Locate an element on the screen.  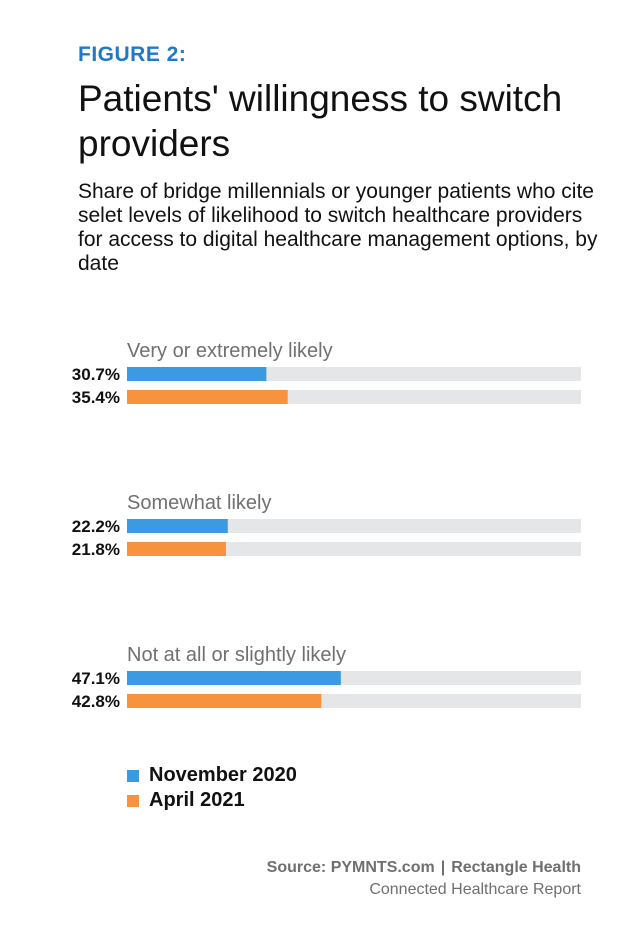
legend-label-april-2021: April 2021 is located at coordinates (197, 800).